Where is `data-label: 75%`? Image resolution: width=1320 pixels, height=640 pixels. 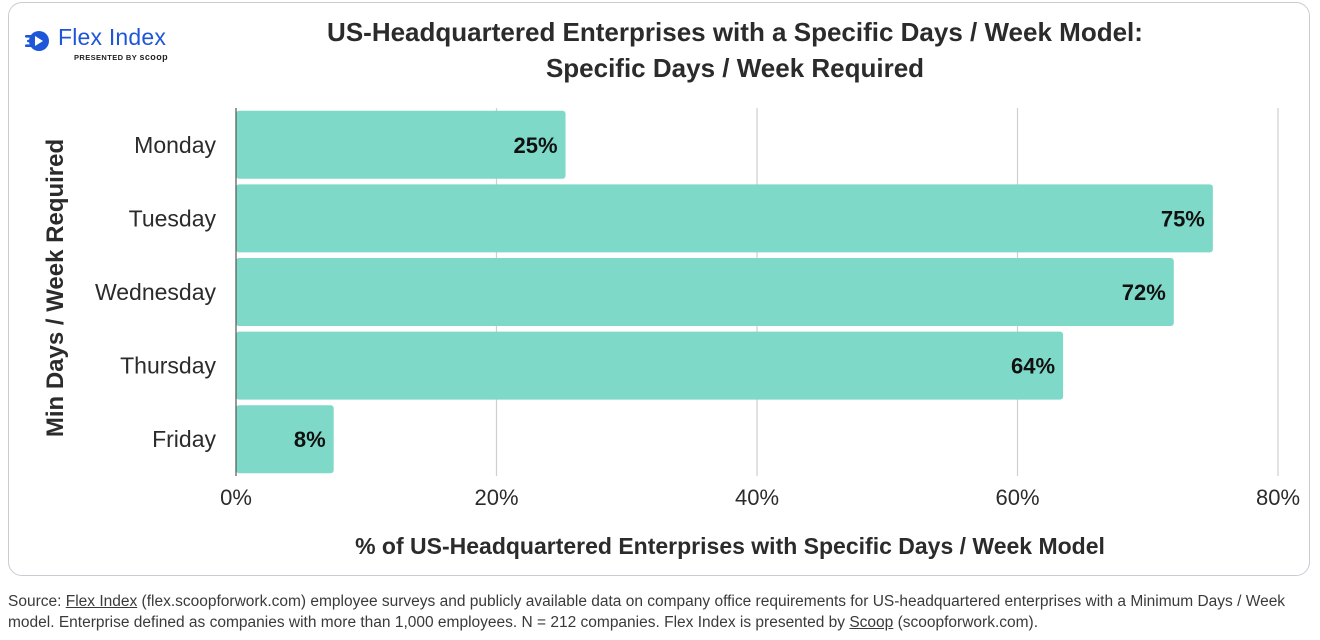
data-label: 75% is located at coordinates (1183, 218).